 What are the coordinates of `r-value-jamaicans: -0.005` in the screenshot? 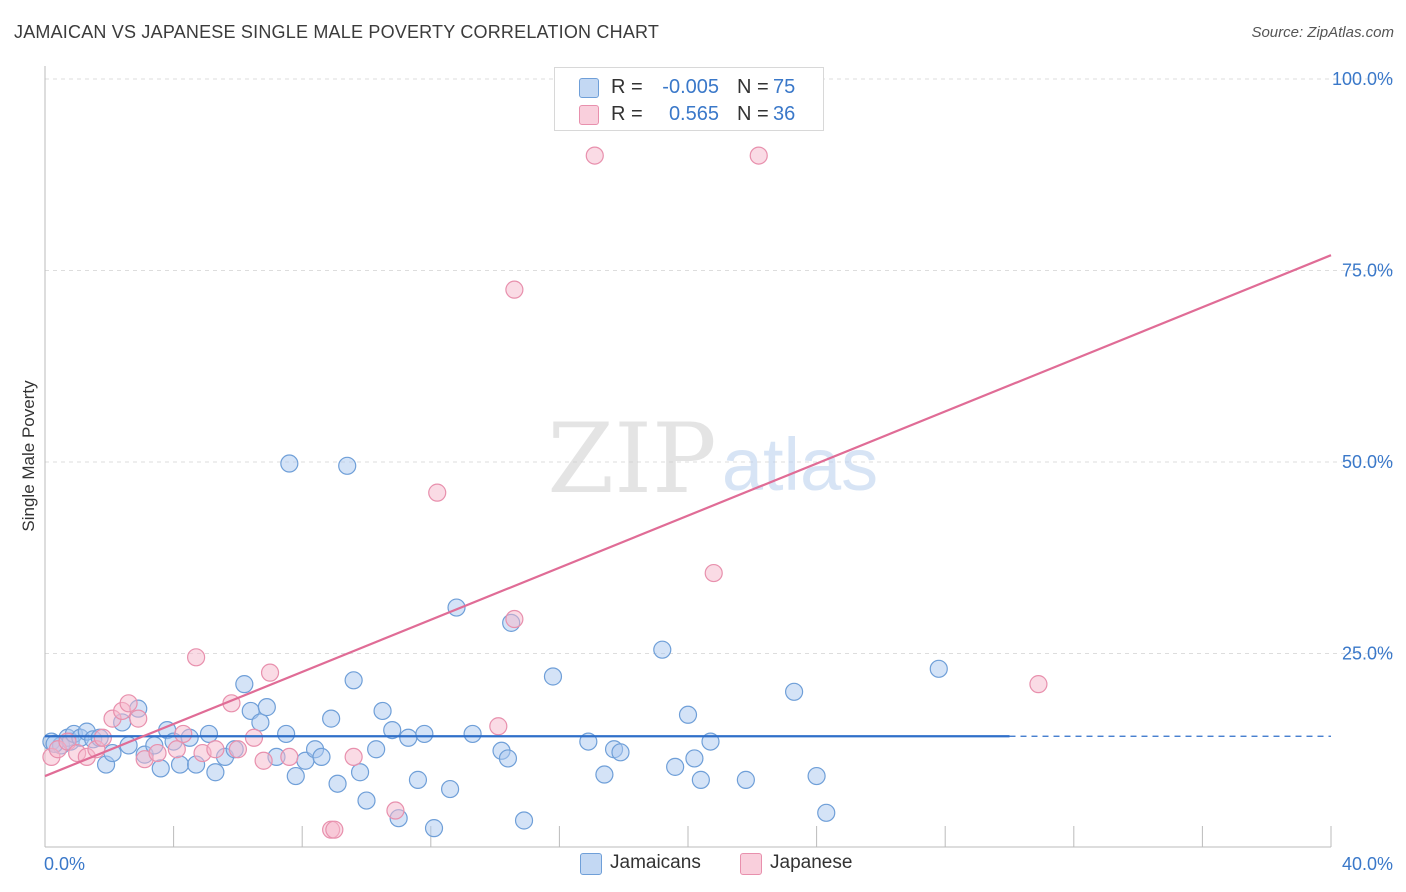 It's located at (690, 87).